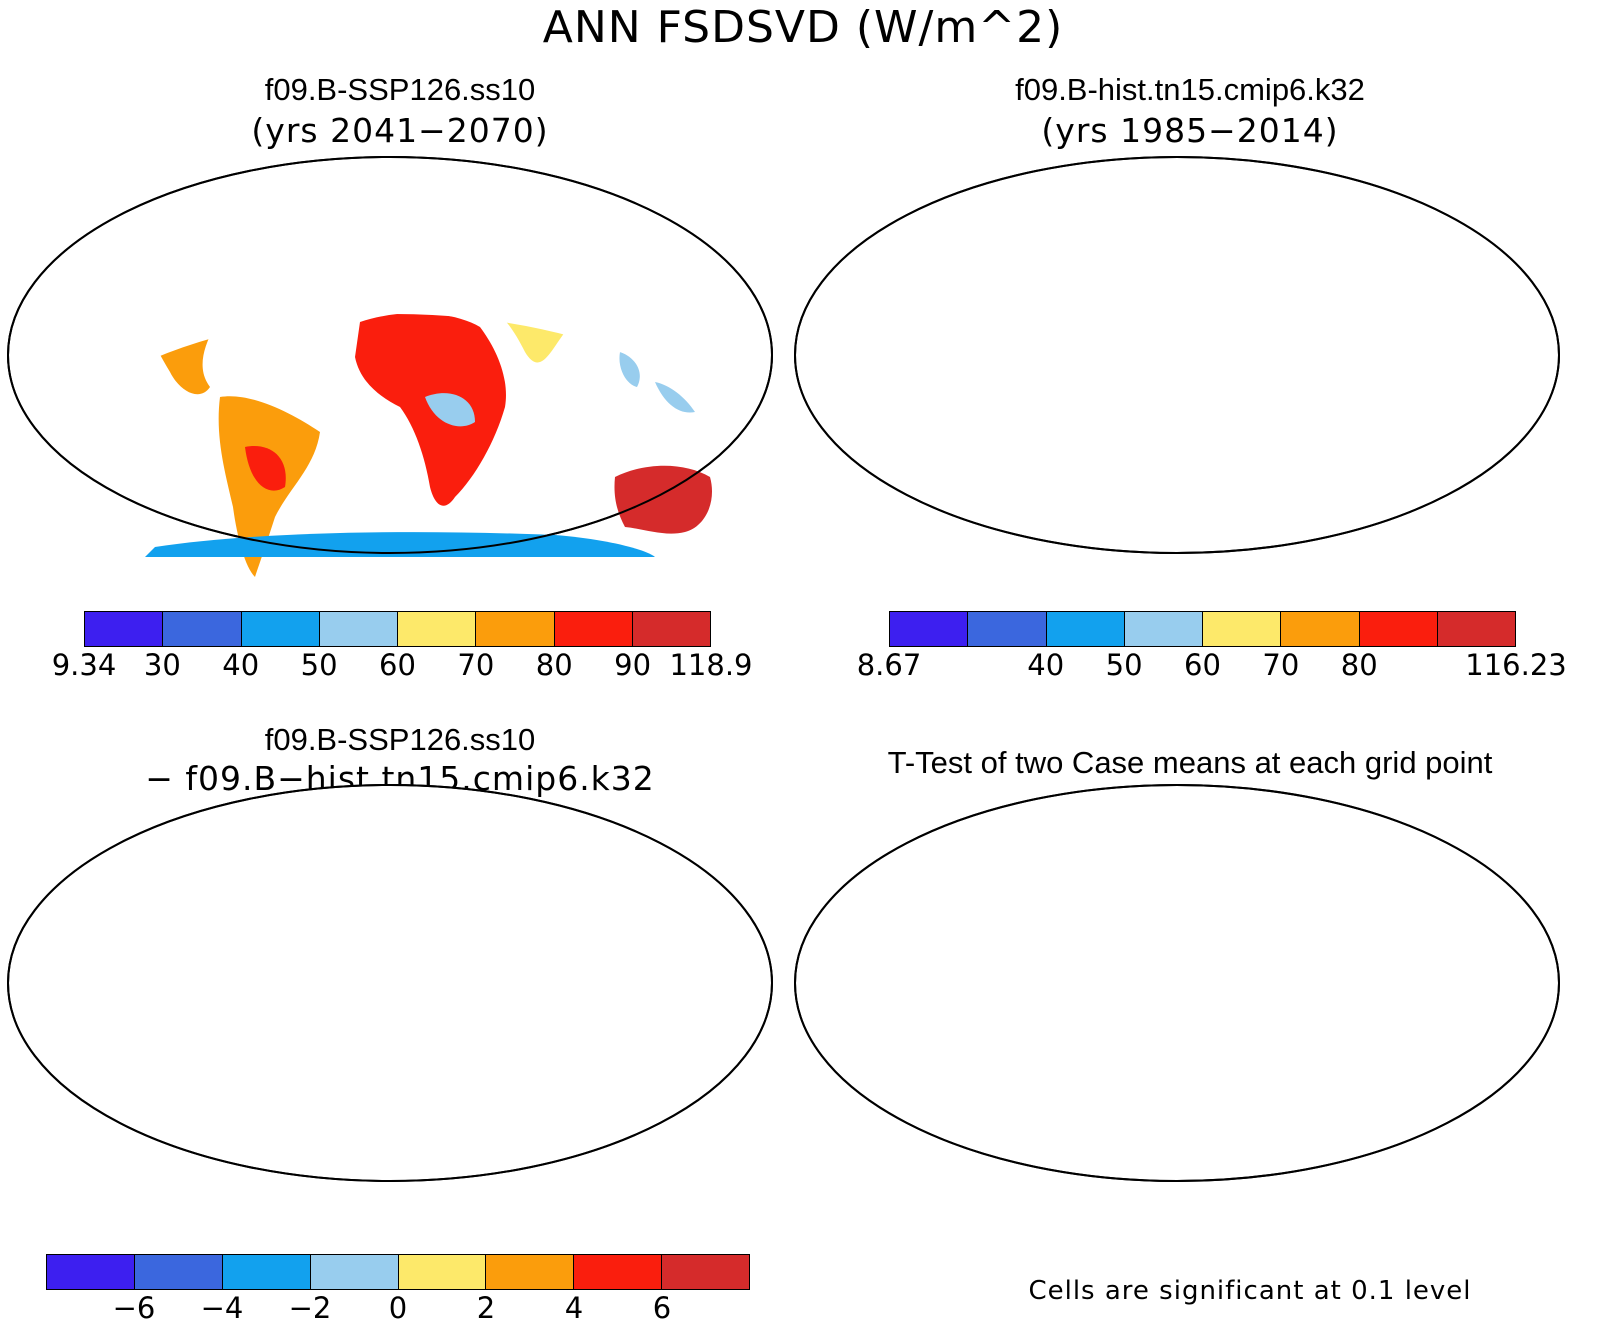  What do you see at coordinates (711, 665) in the screenshot?
I see `colorbar-tick-label: 118.9` at bounding box center [711, 665].